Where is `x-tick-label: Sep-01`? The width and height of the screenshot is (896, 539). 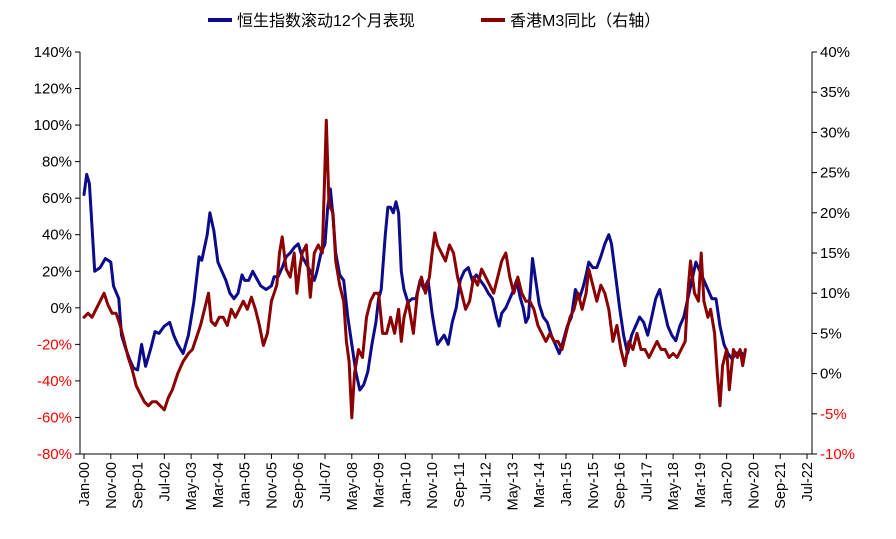 x-tick-label: Sep-01 is located at coordinates (139, 485).